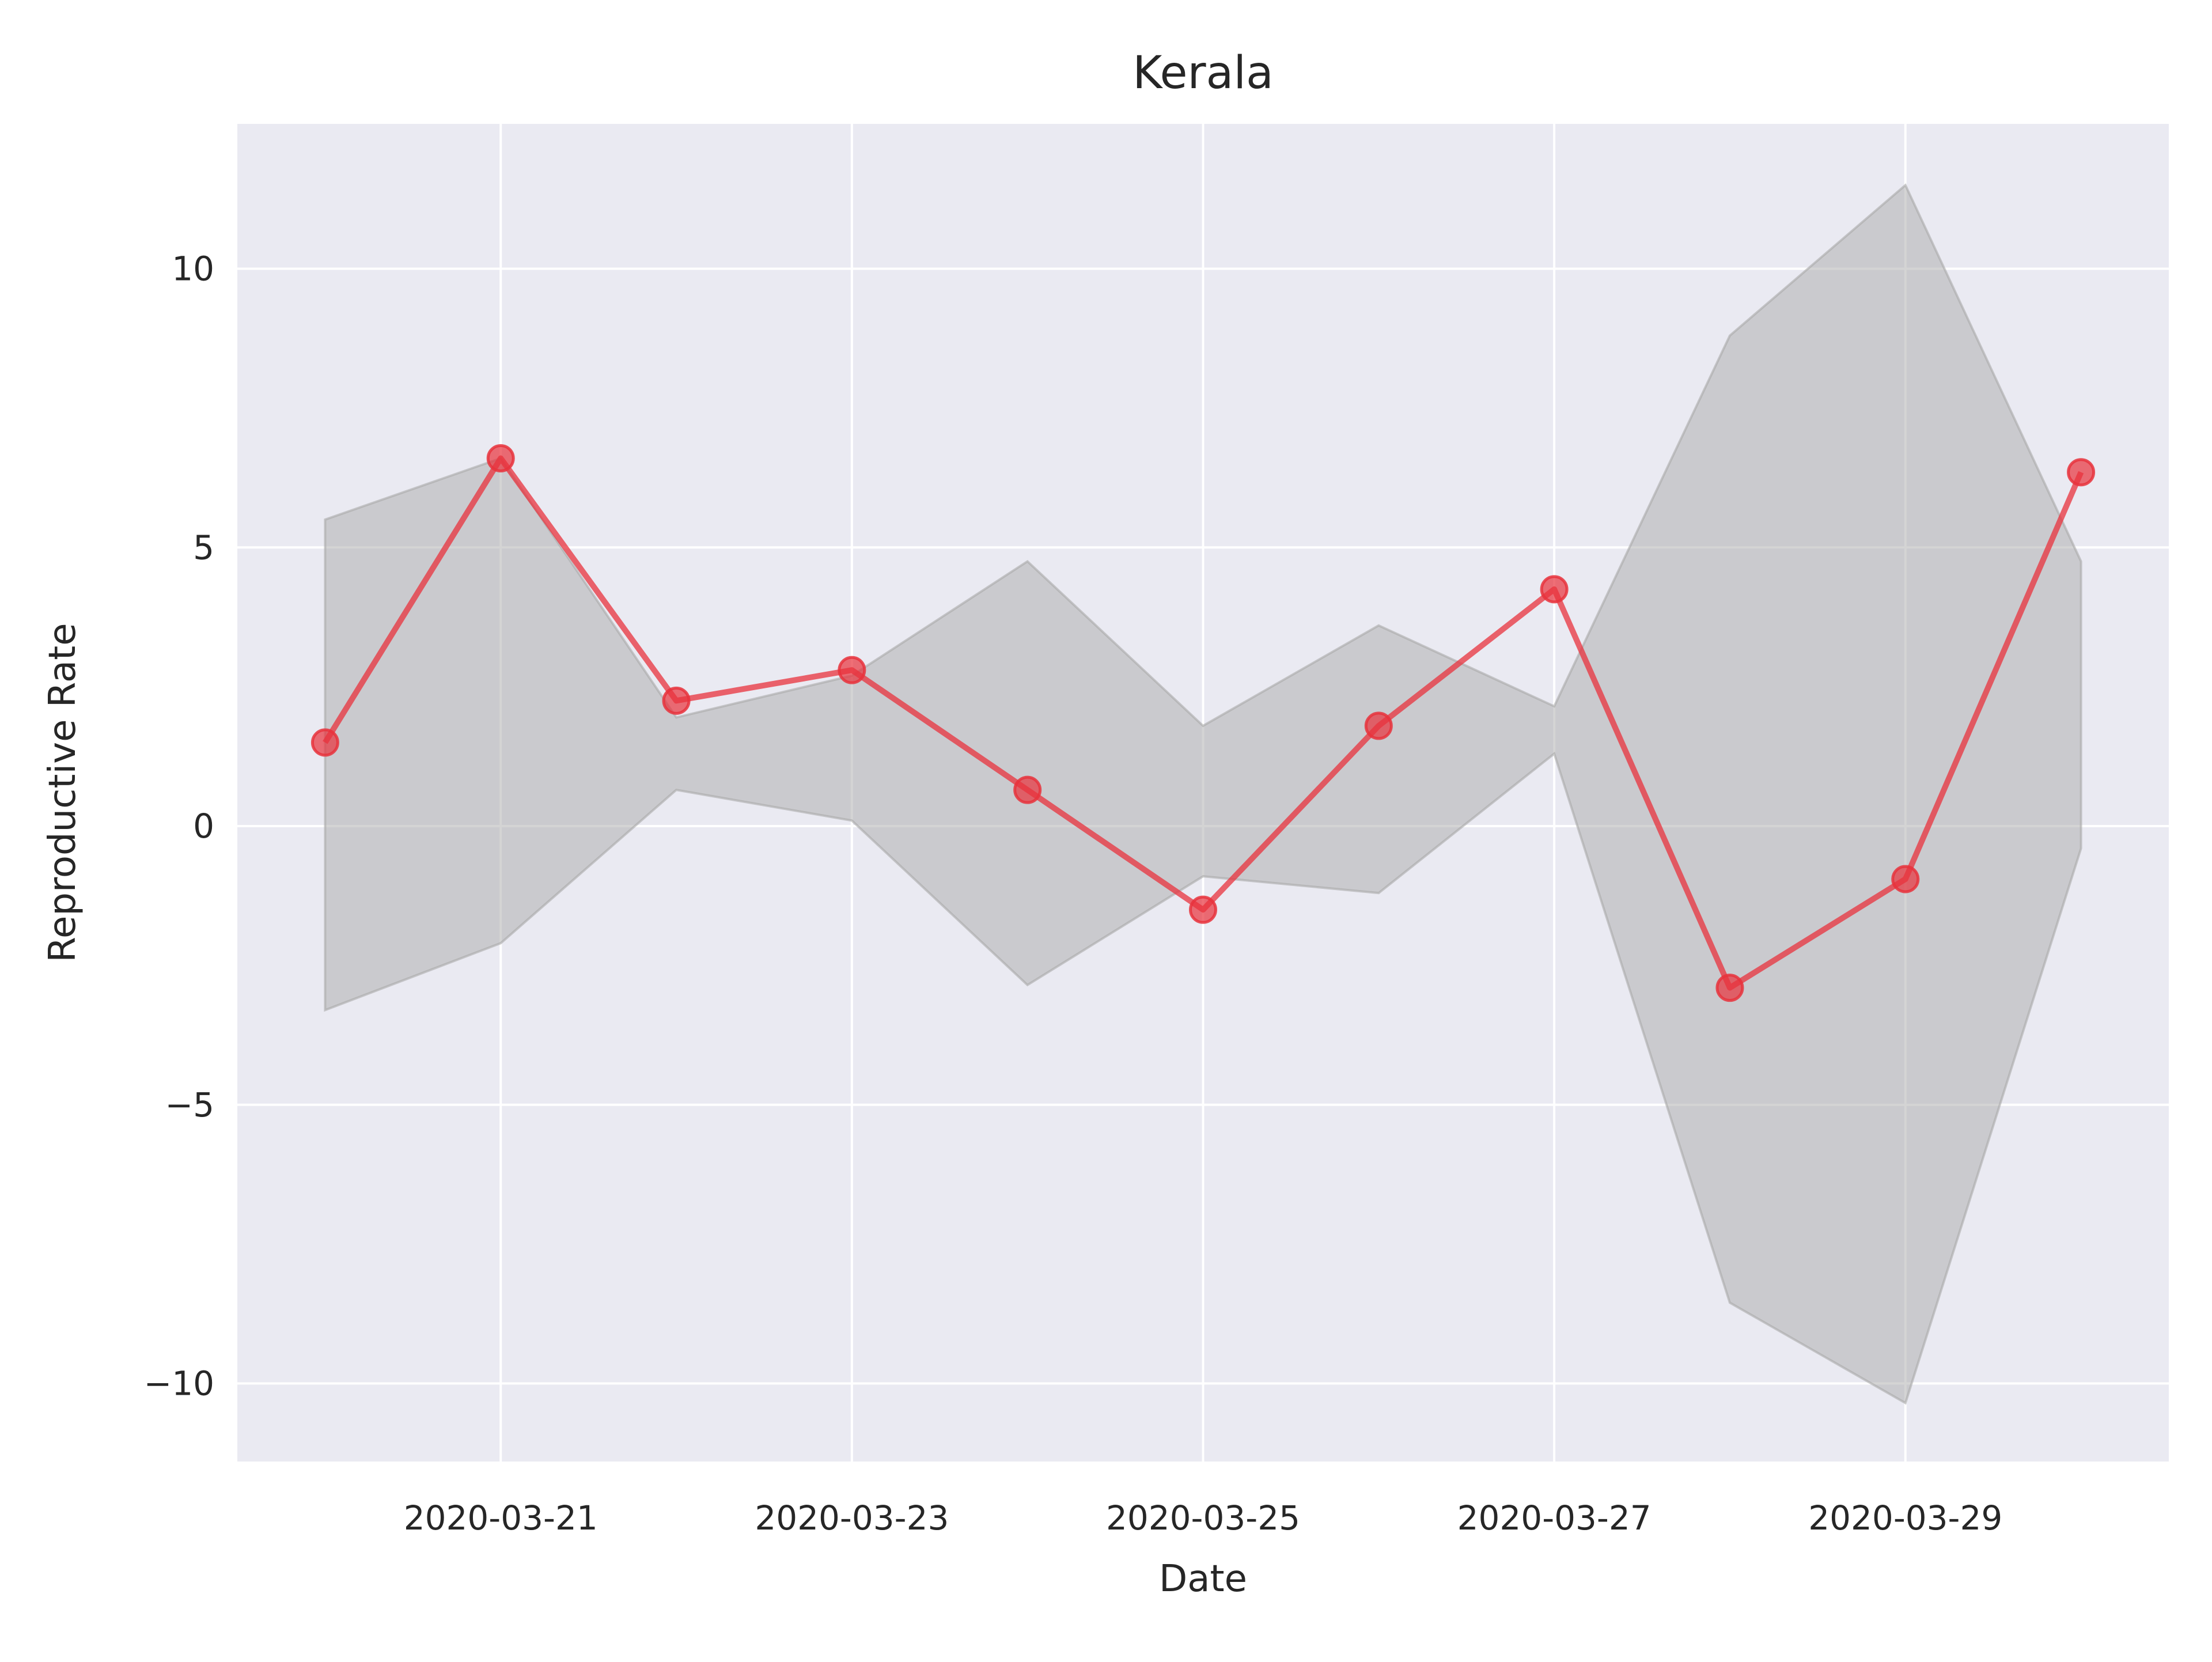  I want to click on y-tick-label: −5, so click(190, 1105).